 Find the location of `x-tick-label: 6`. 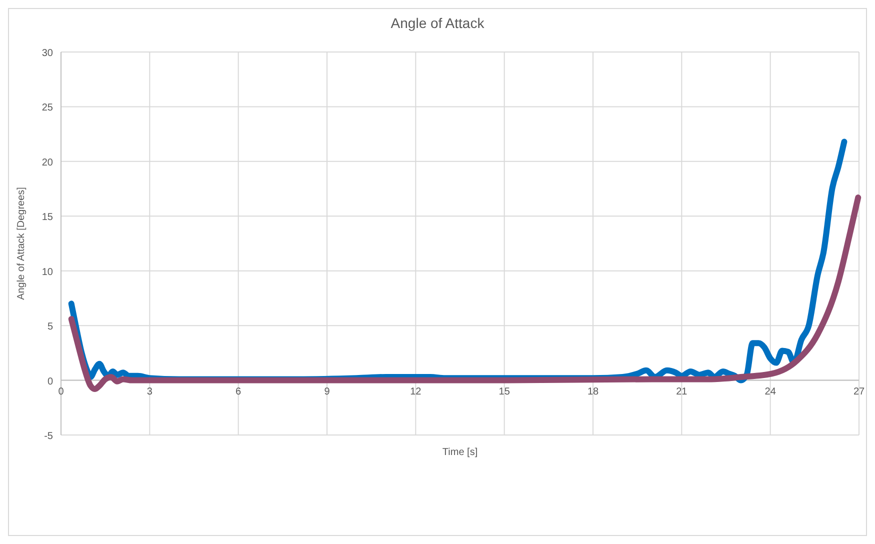

x-tick-label: 6 is located at coordinates (239, 392).